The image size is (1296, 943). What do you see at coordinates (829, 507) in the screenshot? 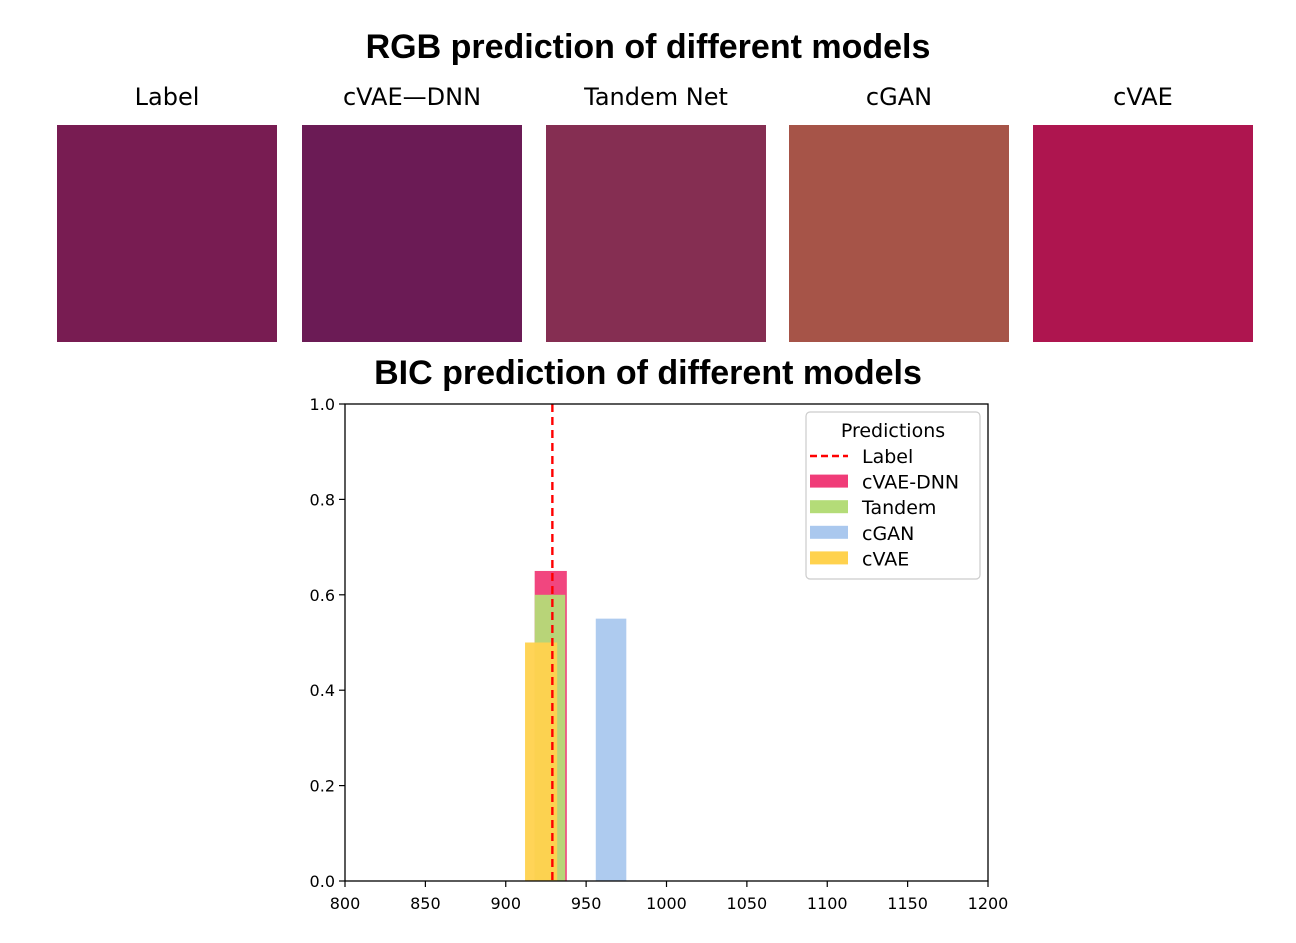
I see `legend-swatch-tandem` at bounding box center [829, 507].